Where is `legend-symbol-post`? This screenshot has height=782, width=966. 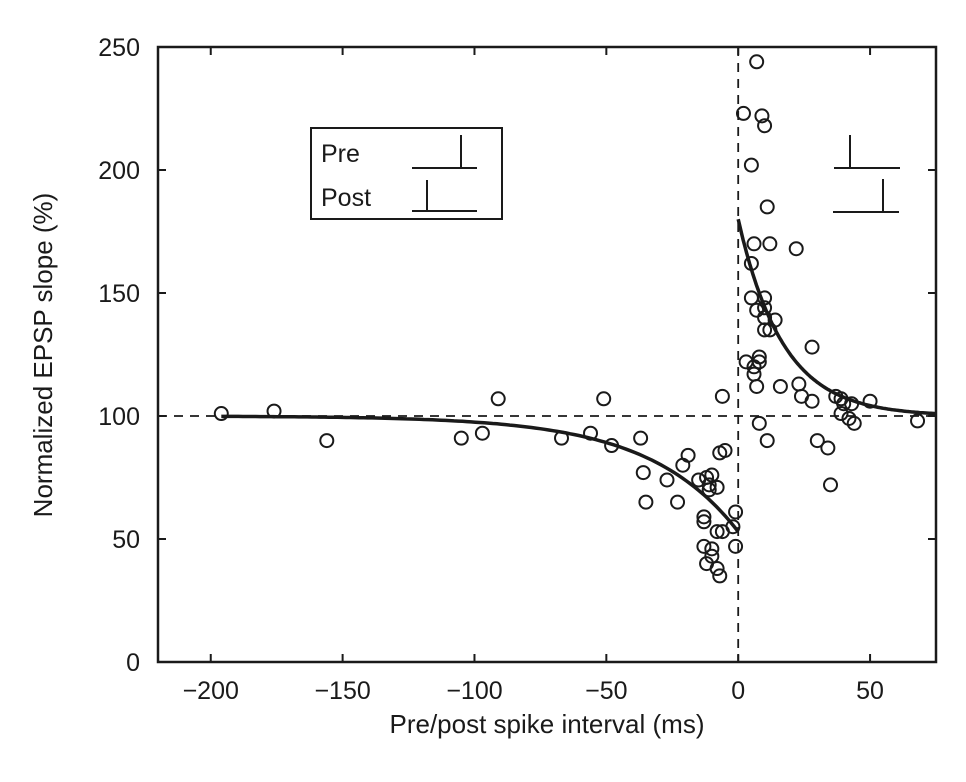 legend-symbol-post is located at coordinates (444, 196).